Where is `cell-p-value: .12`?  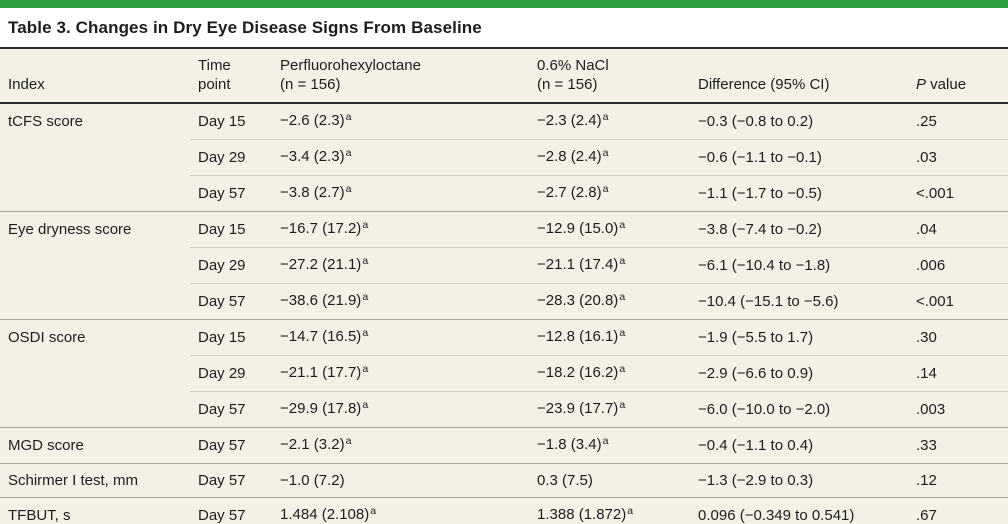
cell-p-value: .12 is located at coordinates (958, 480).